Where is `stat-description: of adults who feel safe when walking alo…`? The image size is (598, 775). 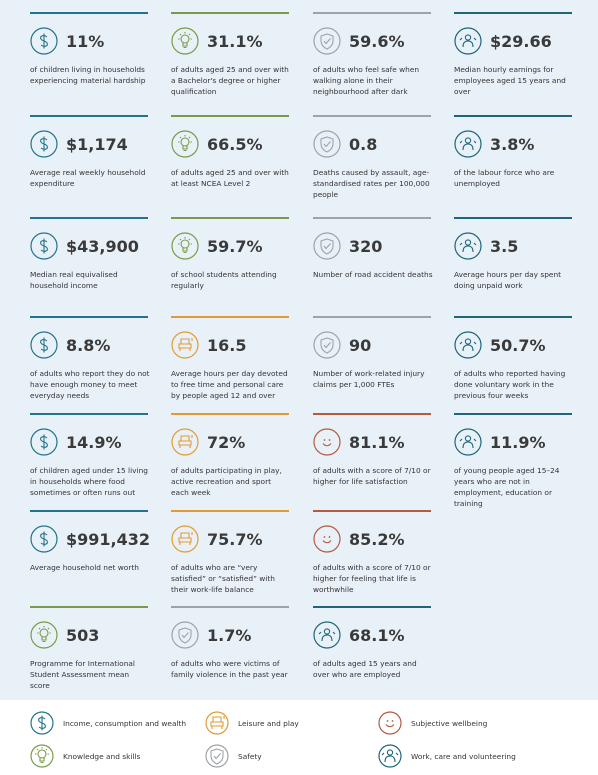 stat-description: of adults who feel safe when walking alo… is located at coordinates (366, 80).